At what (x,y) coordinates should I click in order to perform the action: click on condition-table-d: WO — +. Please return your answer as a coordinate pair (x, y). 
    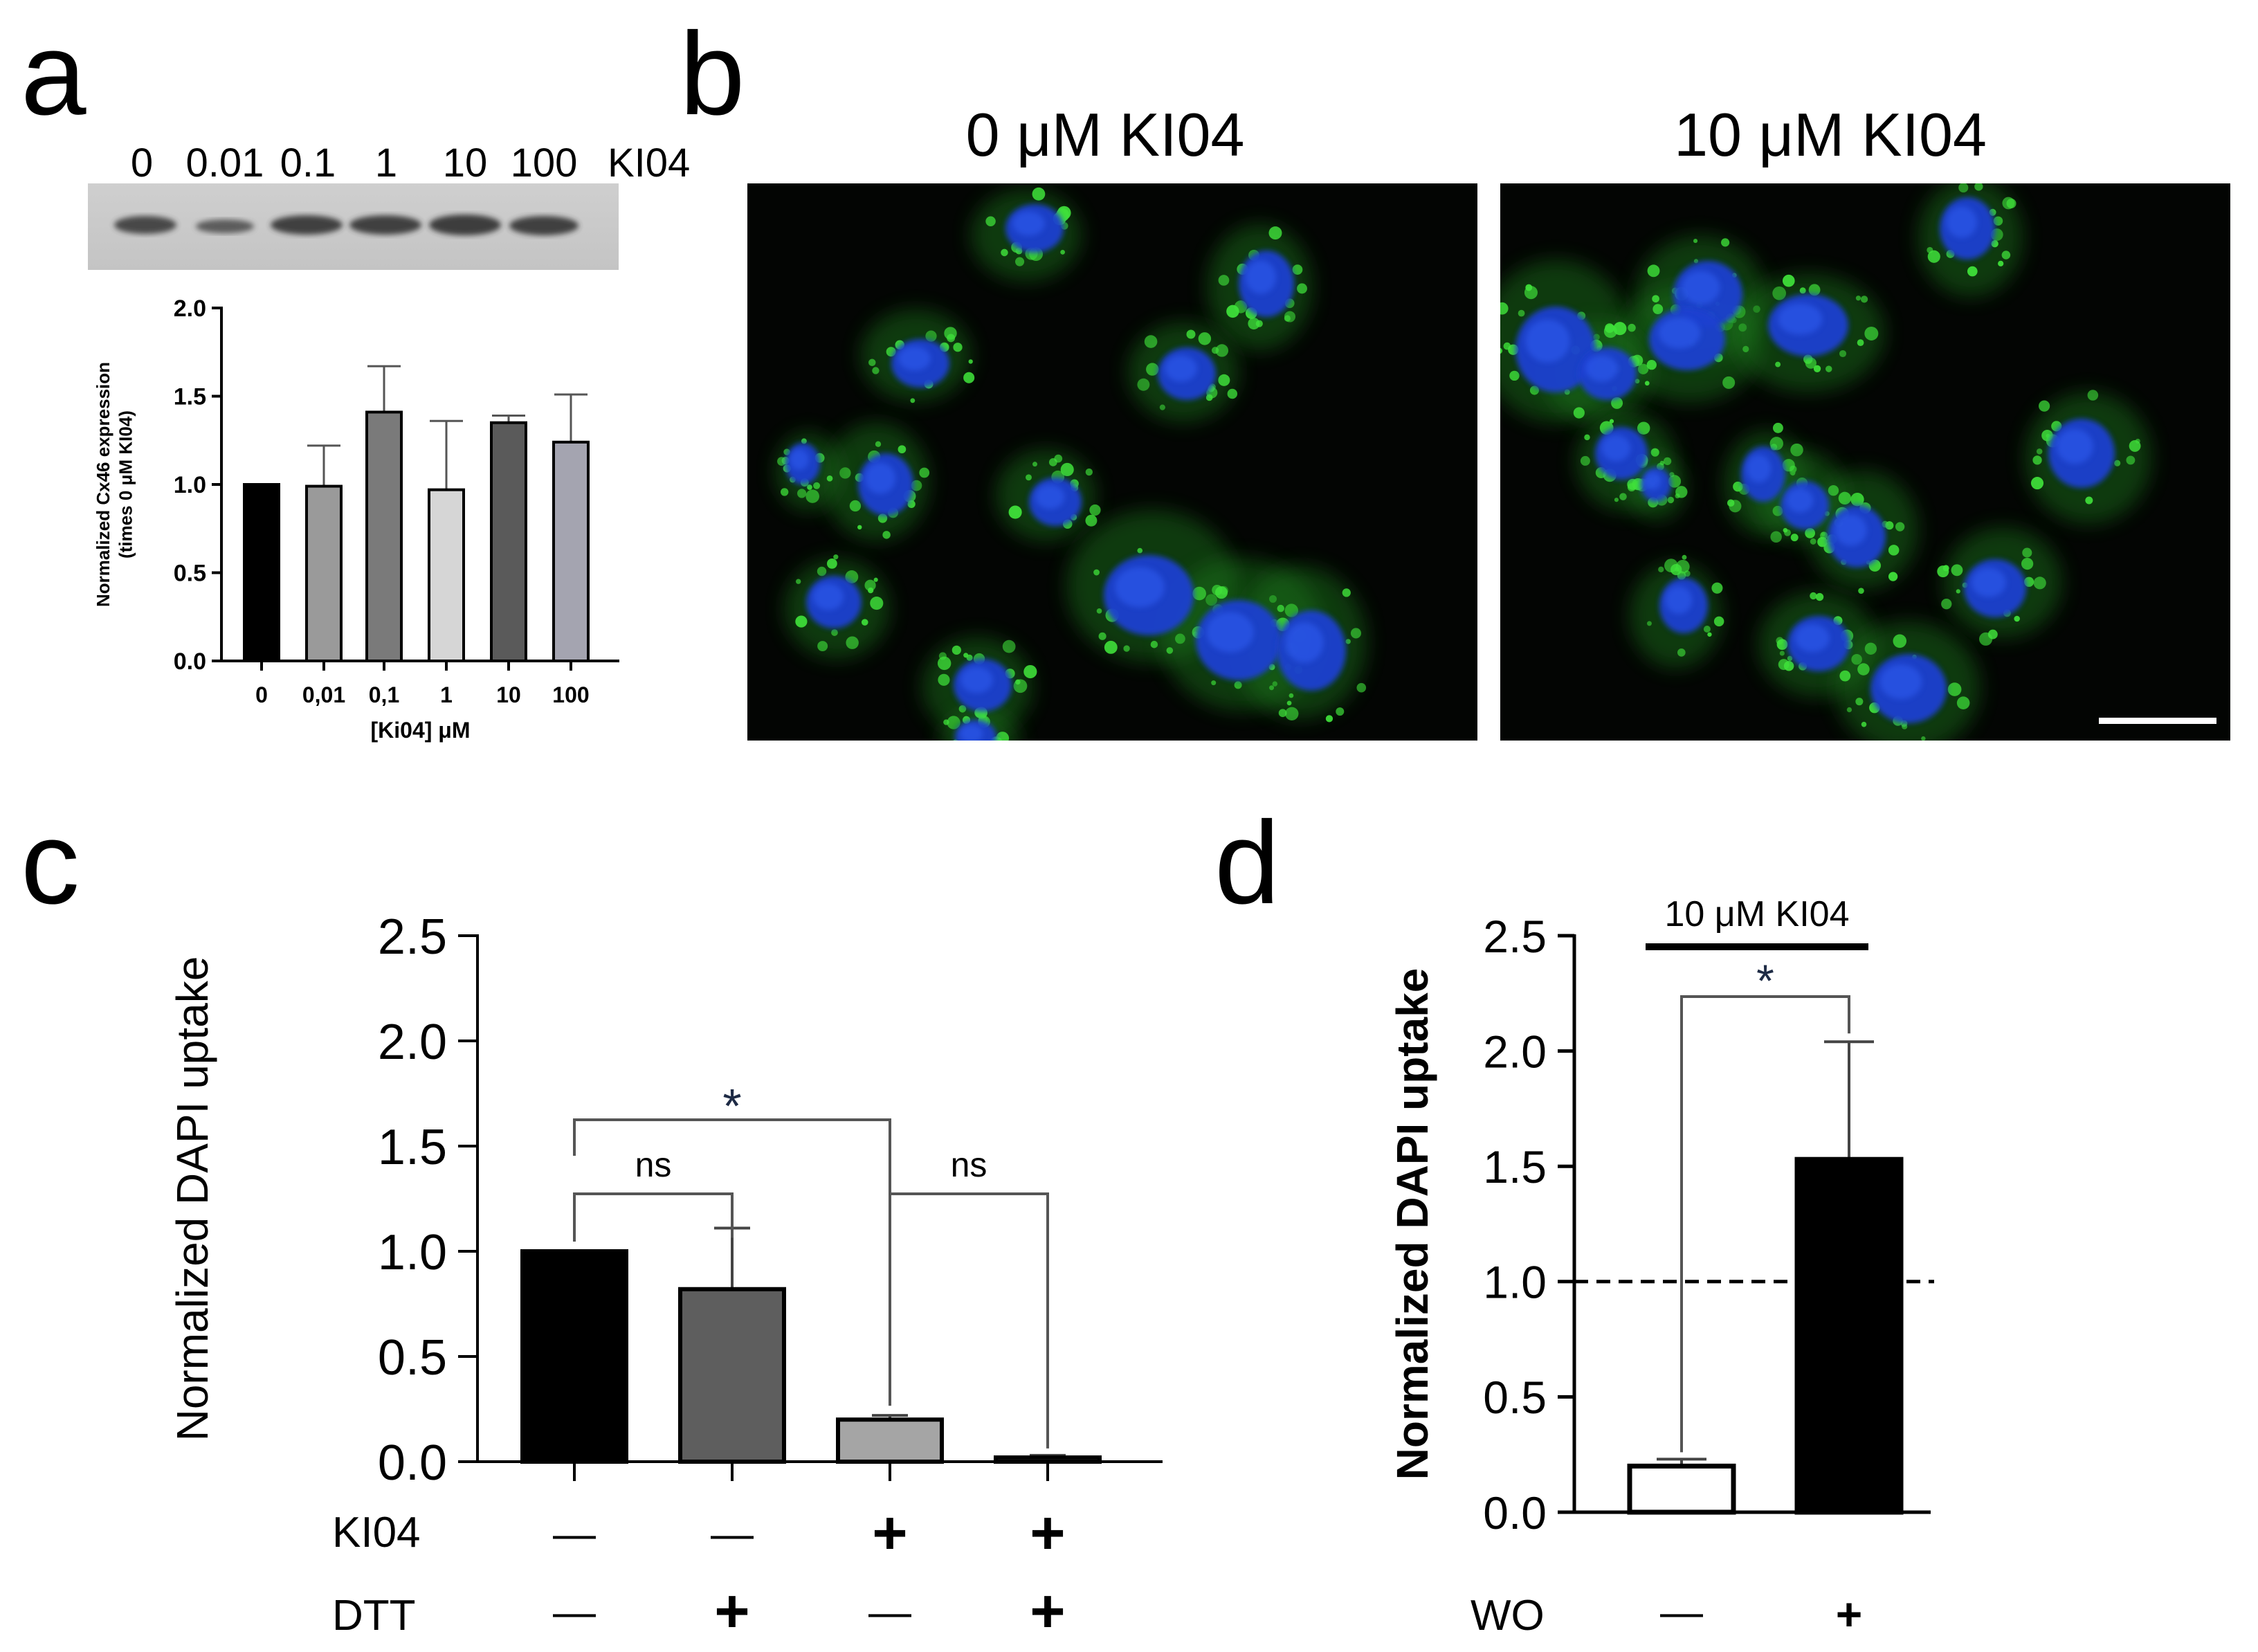
    Looking at the image, I should click on (1666, 1614).